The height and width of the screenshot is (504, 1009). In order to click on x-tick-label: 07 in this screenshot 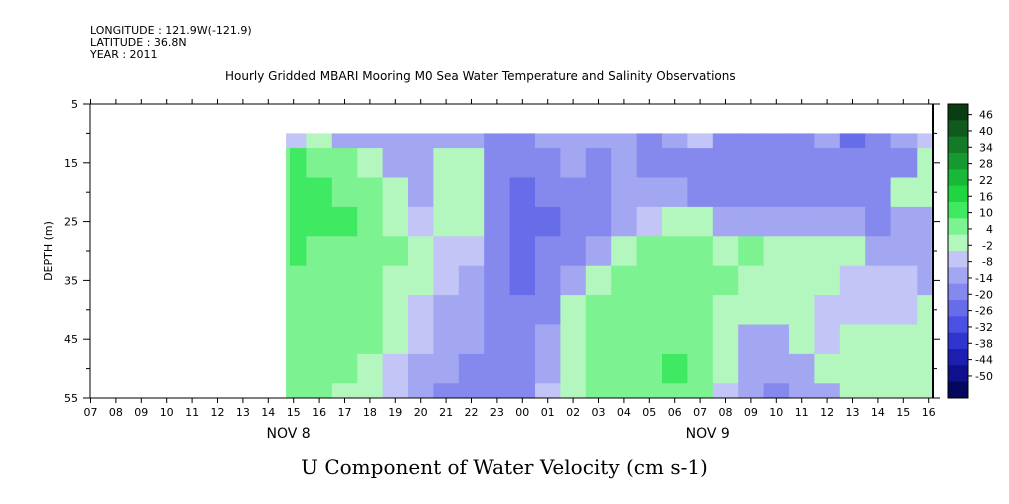, I will do `click(91, 412)`.